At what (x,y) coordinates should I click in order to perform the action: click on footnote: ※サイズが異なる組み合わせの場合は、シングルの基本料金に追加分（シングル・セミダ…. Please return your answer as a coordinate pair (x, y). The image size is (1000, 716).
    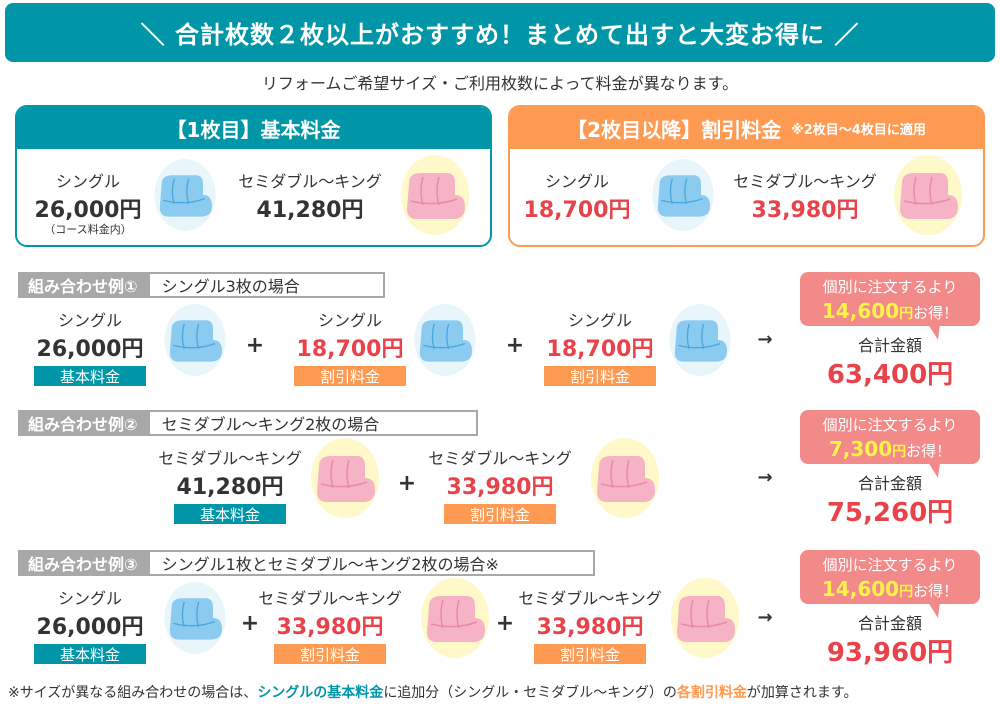
    Looking at the image, I should click on (433, 692).